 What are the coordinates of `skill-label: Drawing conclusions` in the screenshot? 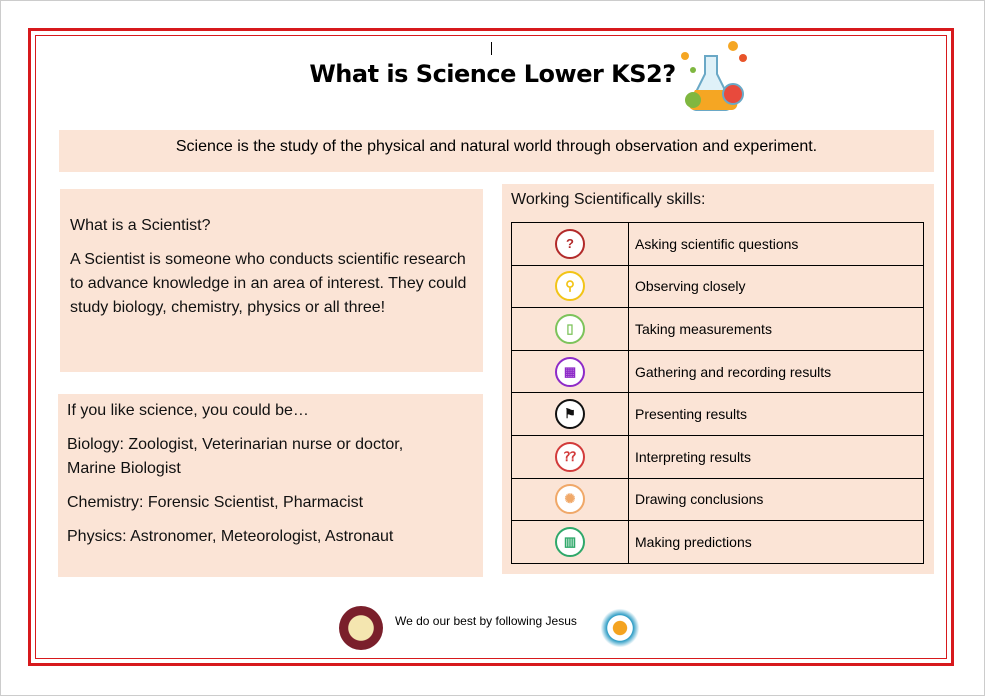 It's located at (776, 499).